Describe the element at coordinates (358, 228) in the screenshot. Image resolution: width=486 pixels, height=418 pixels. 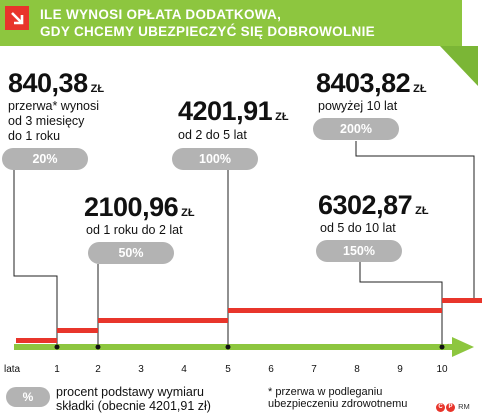
I see `tier4-desc: od 5 do 10 lat` at that location.